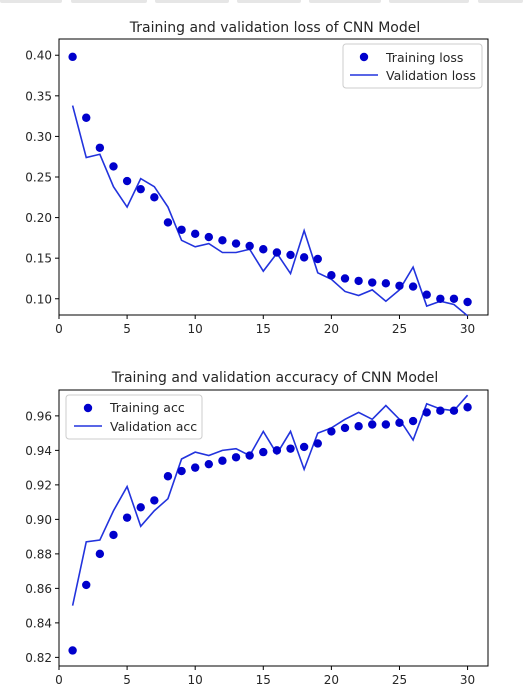 This screenshot has height=686, width=523. I want to click on loss-x-axis: 0 5 10 15 20 25 30, so click(265, 325).